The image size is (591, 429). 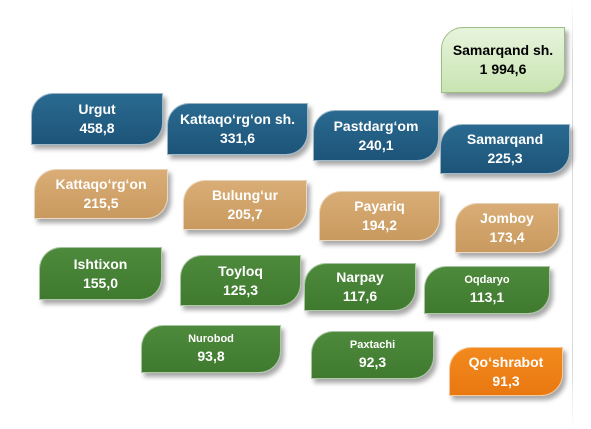 What do you see at coordinates (97, 128) in the screenshot?
I see `tile-value: 458,8` at bounding box center [97, 128].